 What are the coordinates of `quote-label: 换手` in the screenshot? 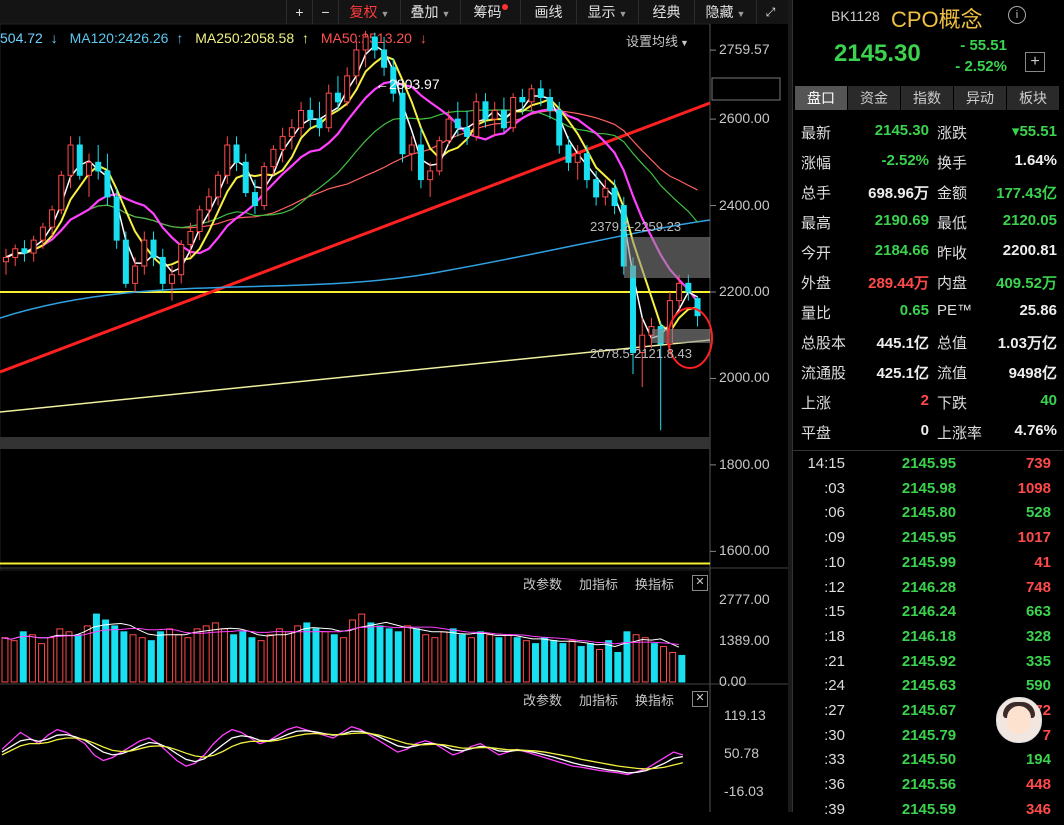 It's located at (952, 163).